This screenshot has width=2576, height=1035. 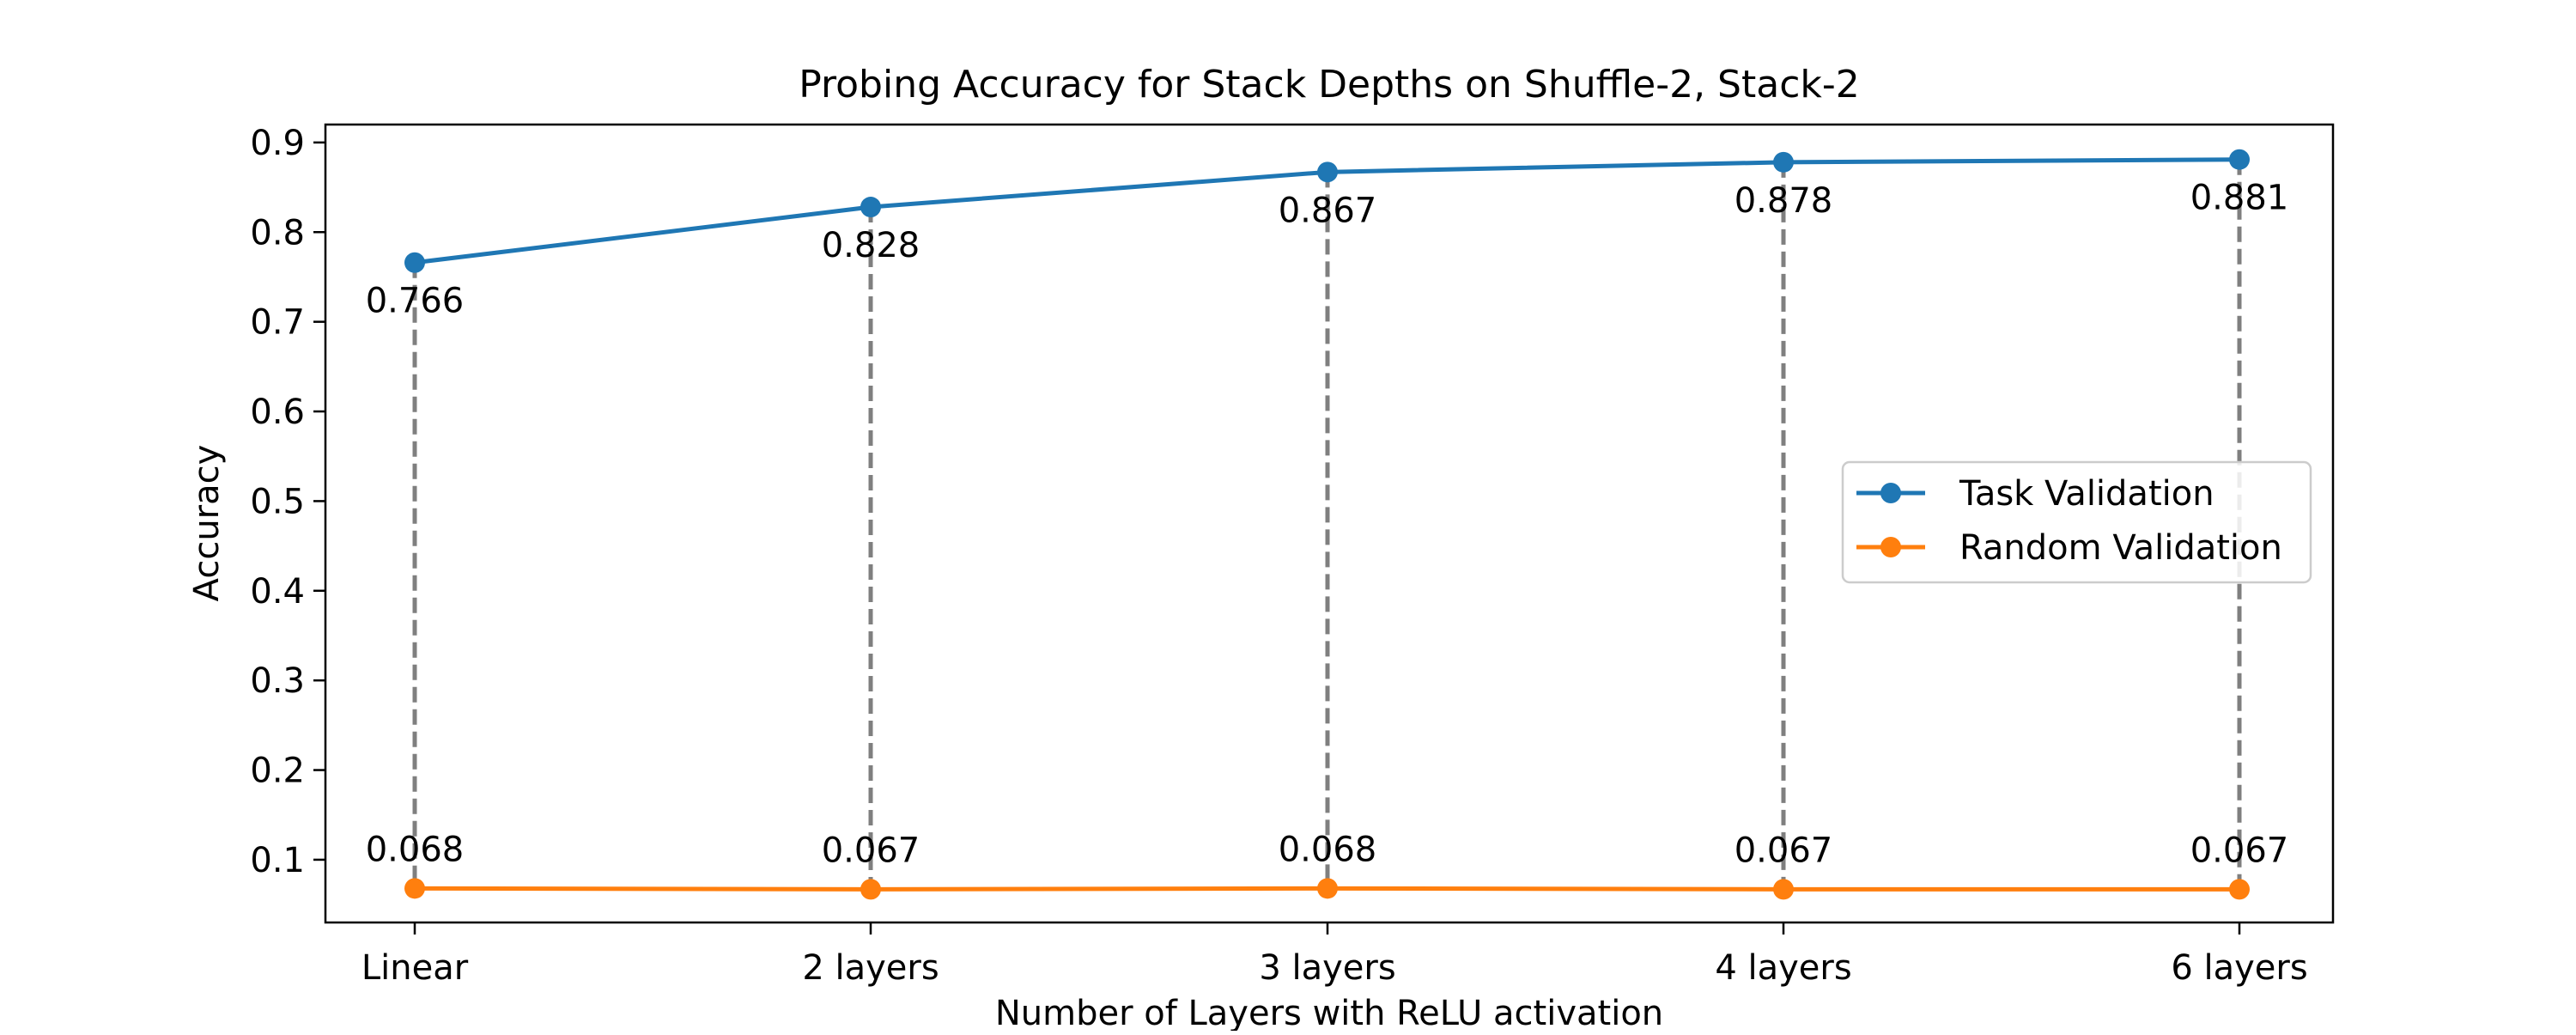 I want to click on data-label: 0.828, so click(x=871, y=245).